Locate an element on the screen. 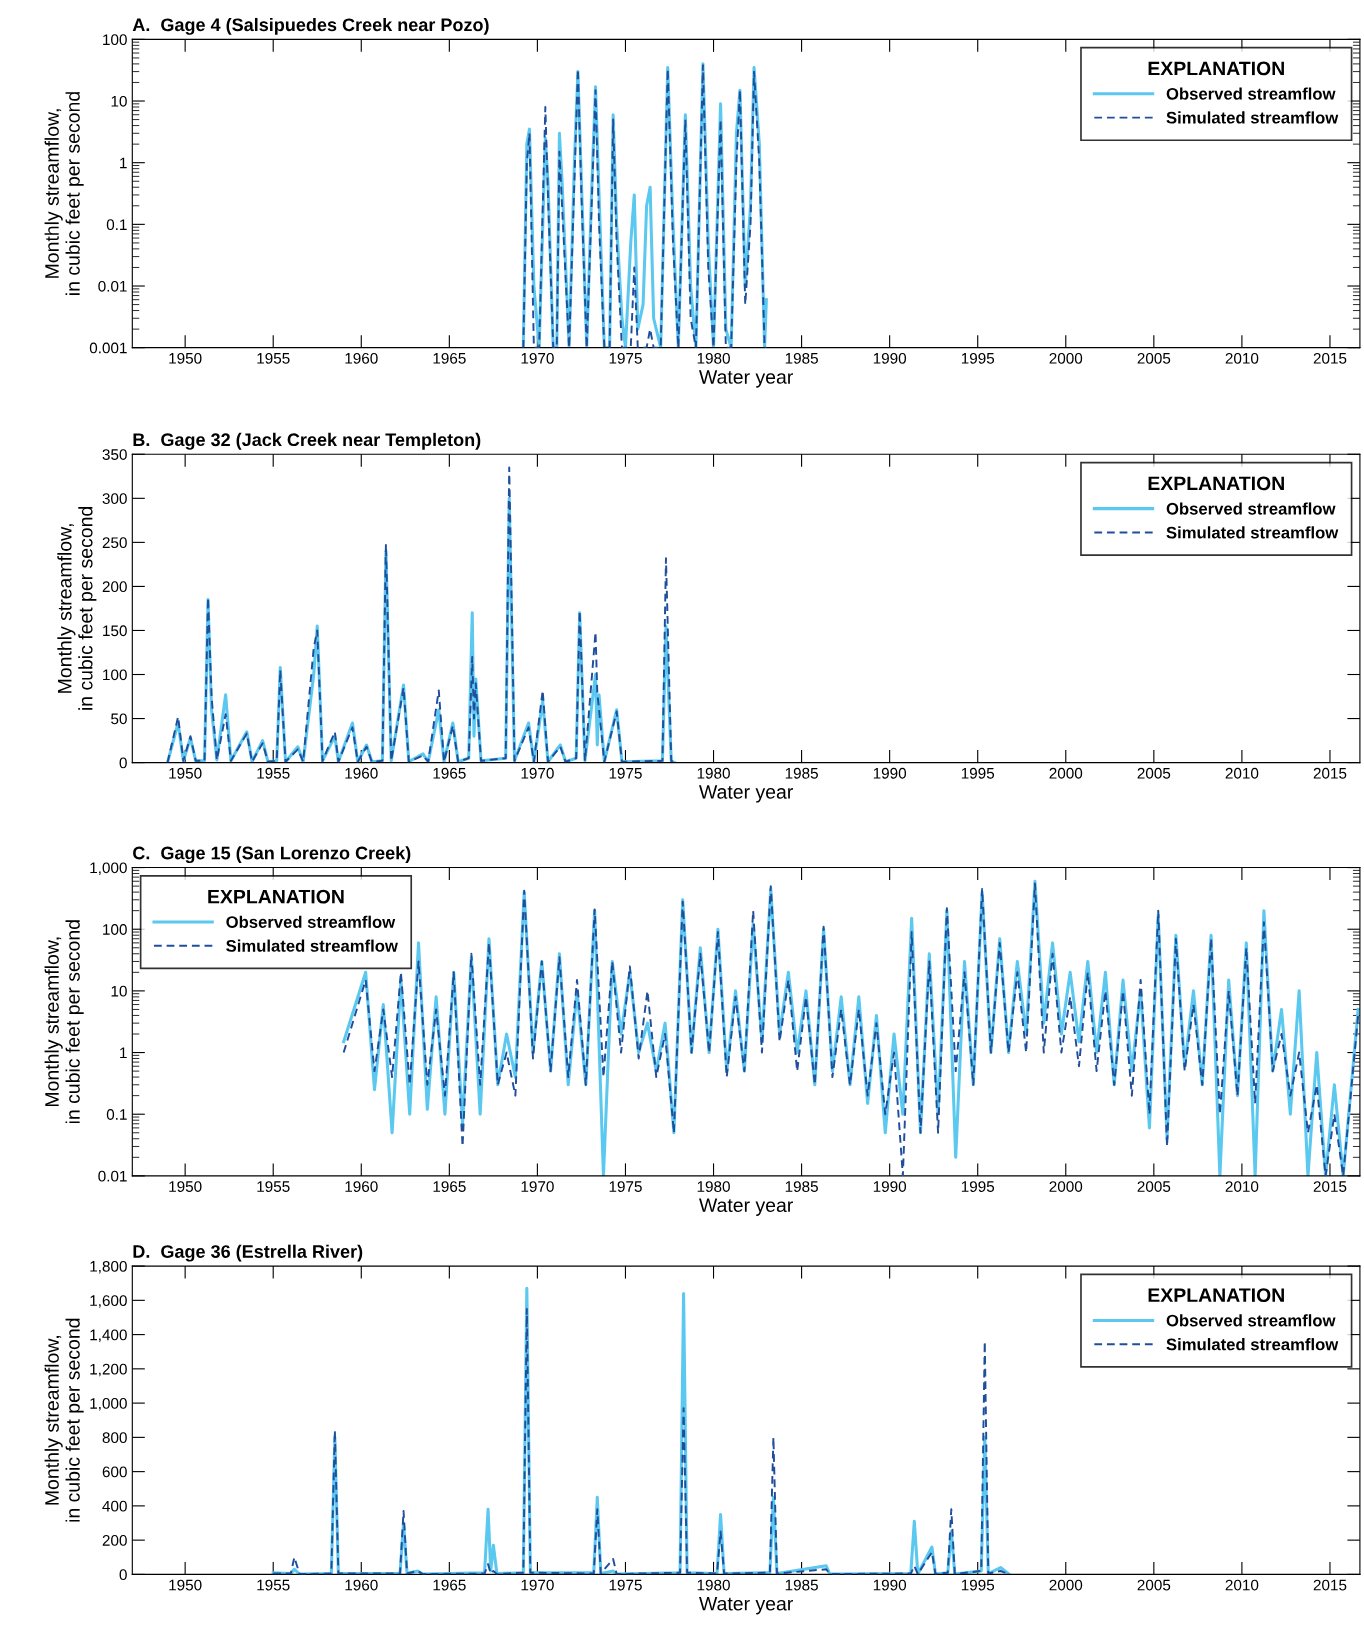 Image resolution: width=1364 pixels, height=1640 pixels. y-tick-label: 50 is located at coordinates (119, 719).